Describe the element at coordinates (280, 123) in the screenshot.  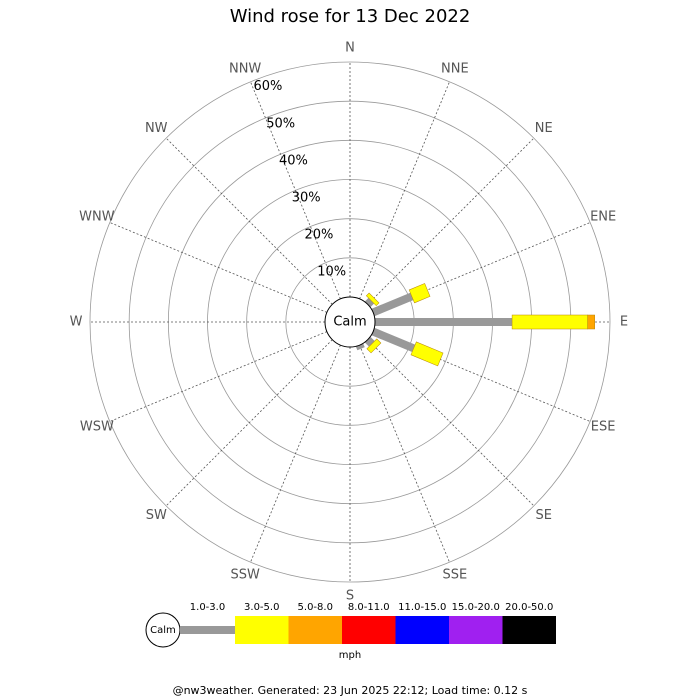
I see `r-tick-label: 50%` at that location.